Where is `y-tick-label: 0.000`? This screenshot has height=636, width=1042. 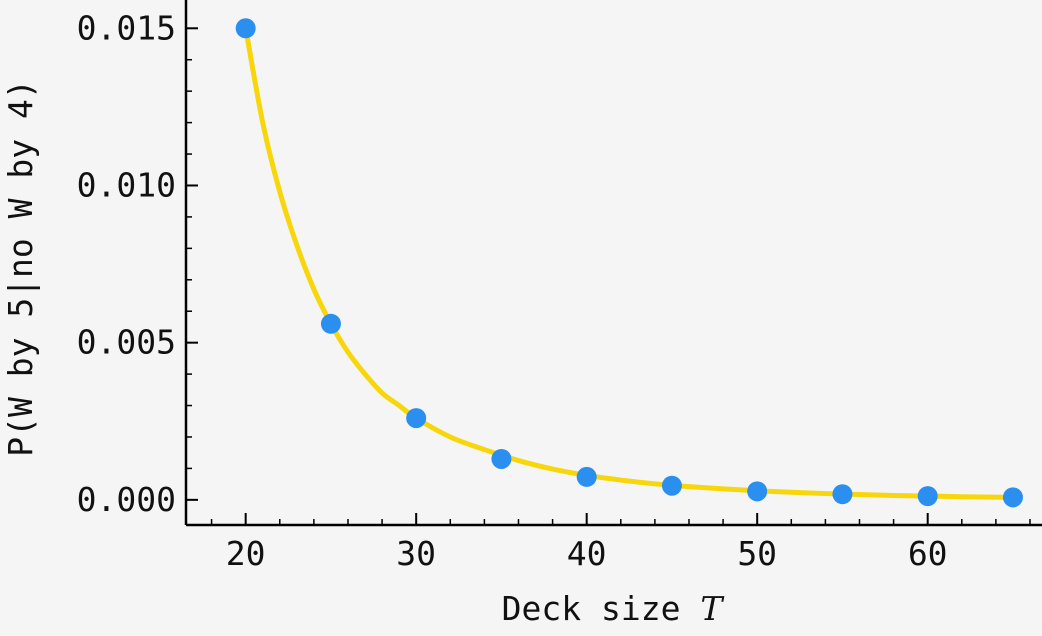
y-tick-label: 0.000 is located at coordinates (126, 499).